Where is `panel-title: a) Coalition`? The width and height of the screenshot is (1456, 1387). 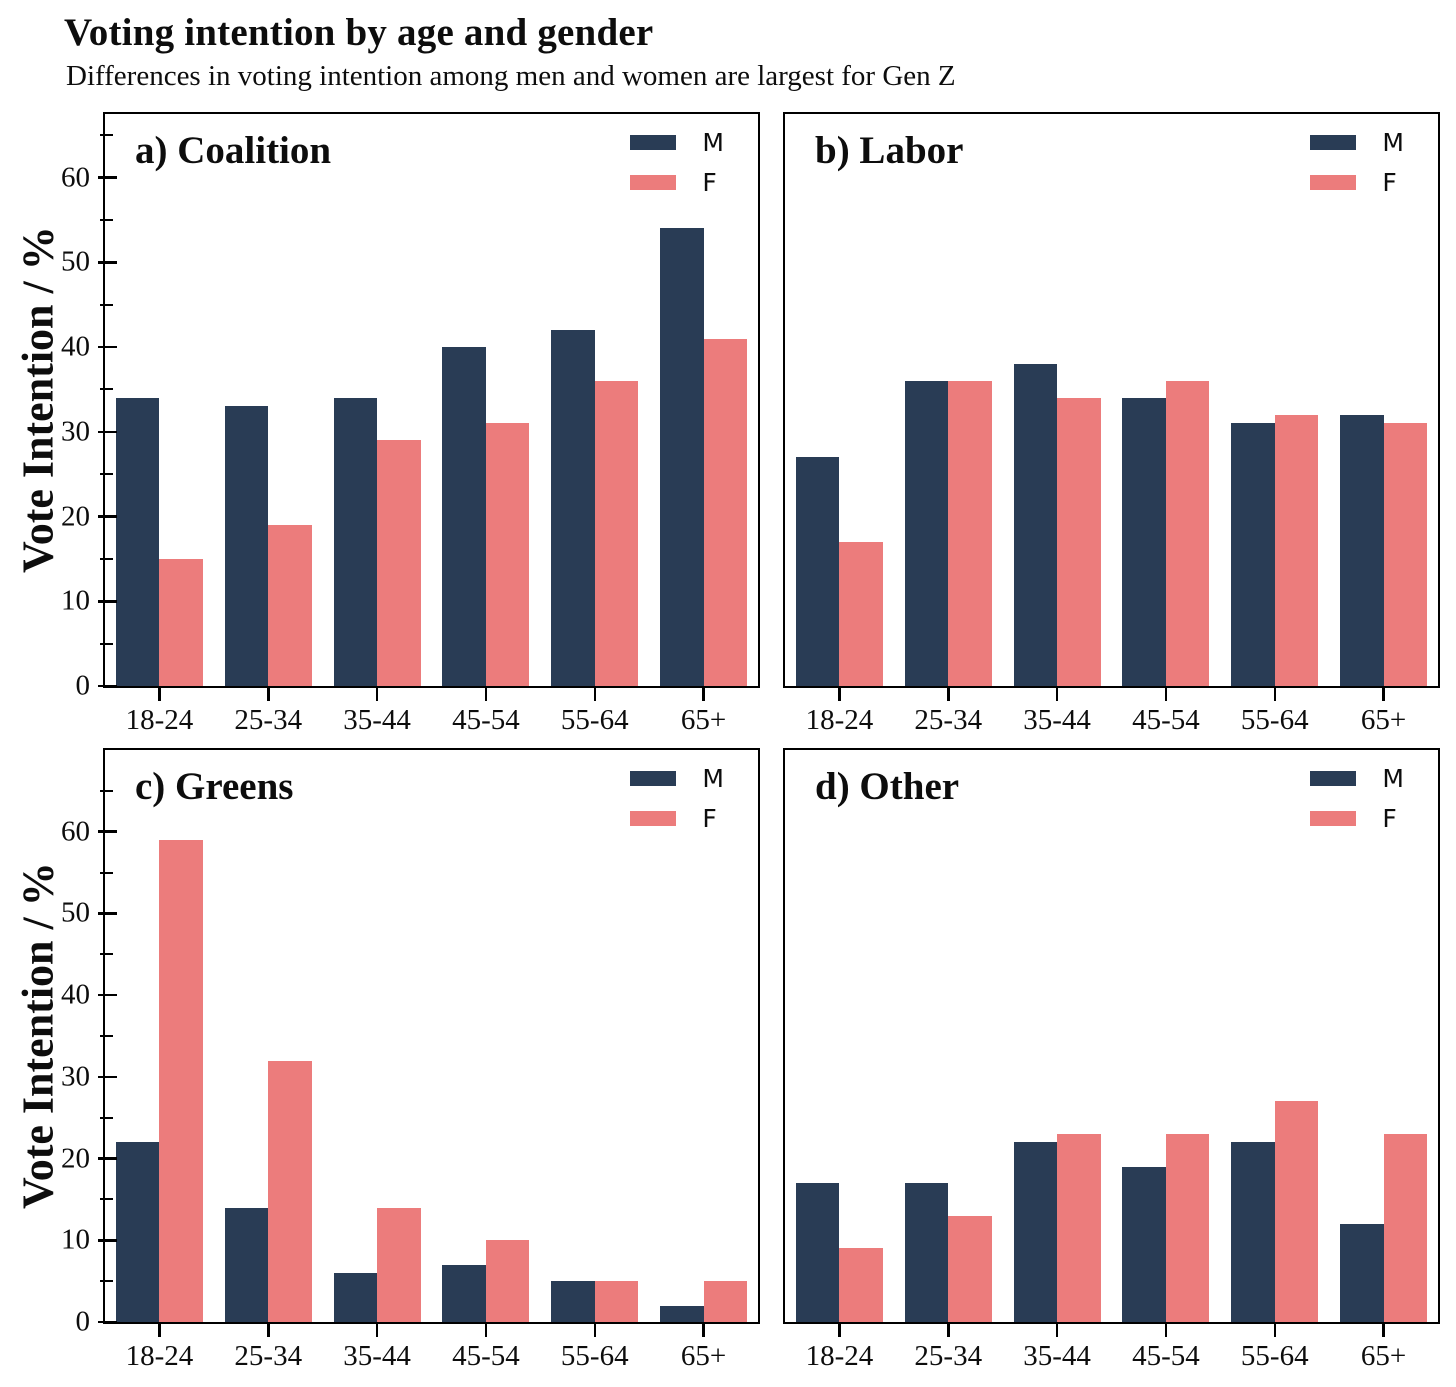
panel-title: a) Coalition is located at coordinates (233, 150).